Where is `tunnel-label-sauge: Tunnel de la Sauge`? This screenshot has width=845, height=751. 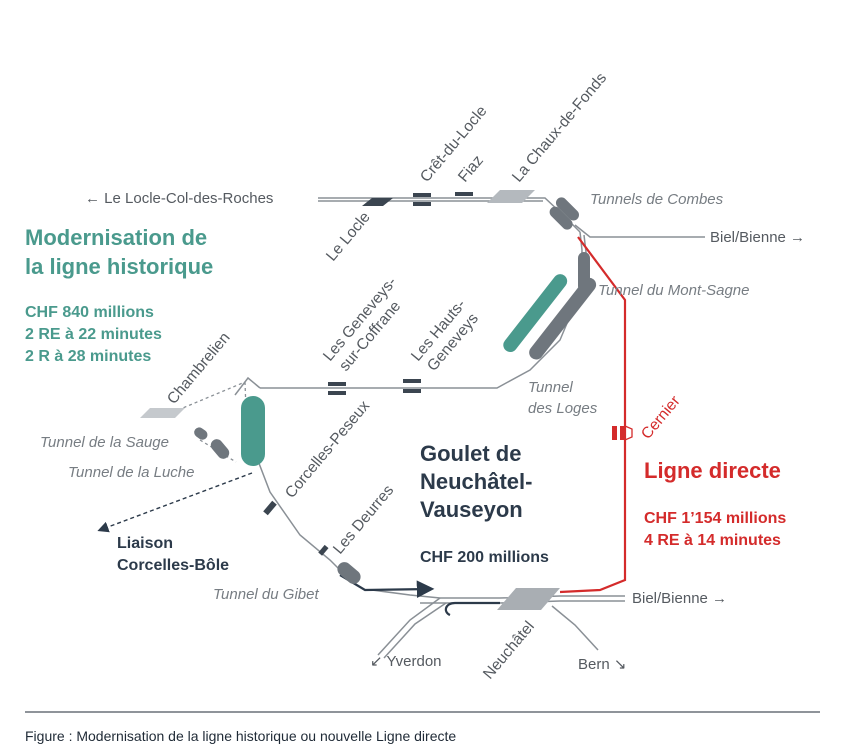 tunnel-label-sauge: Tunnel de la Sauge is located at coordinates (104, 442).